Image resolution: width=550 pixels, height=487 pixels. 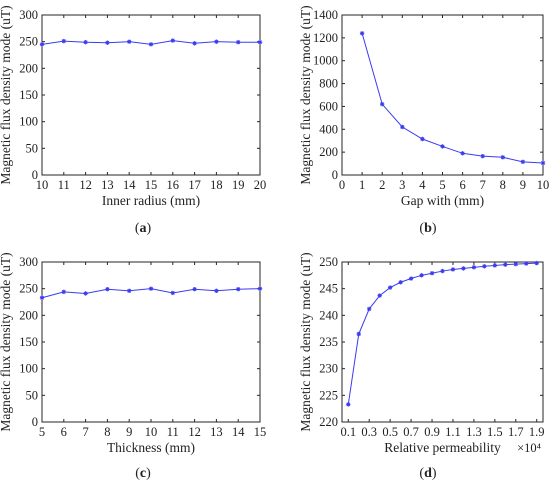 What do you see at coordinates (28, 95) in the screenshot?
I see `y-tick-label: 150` at bounding box center [28, 95].